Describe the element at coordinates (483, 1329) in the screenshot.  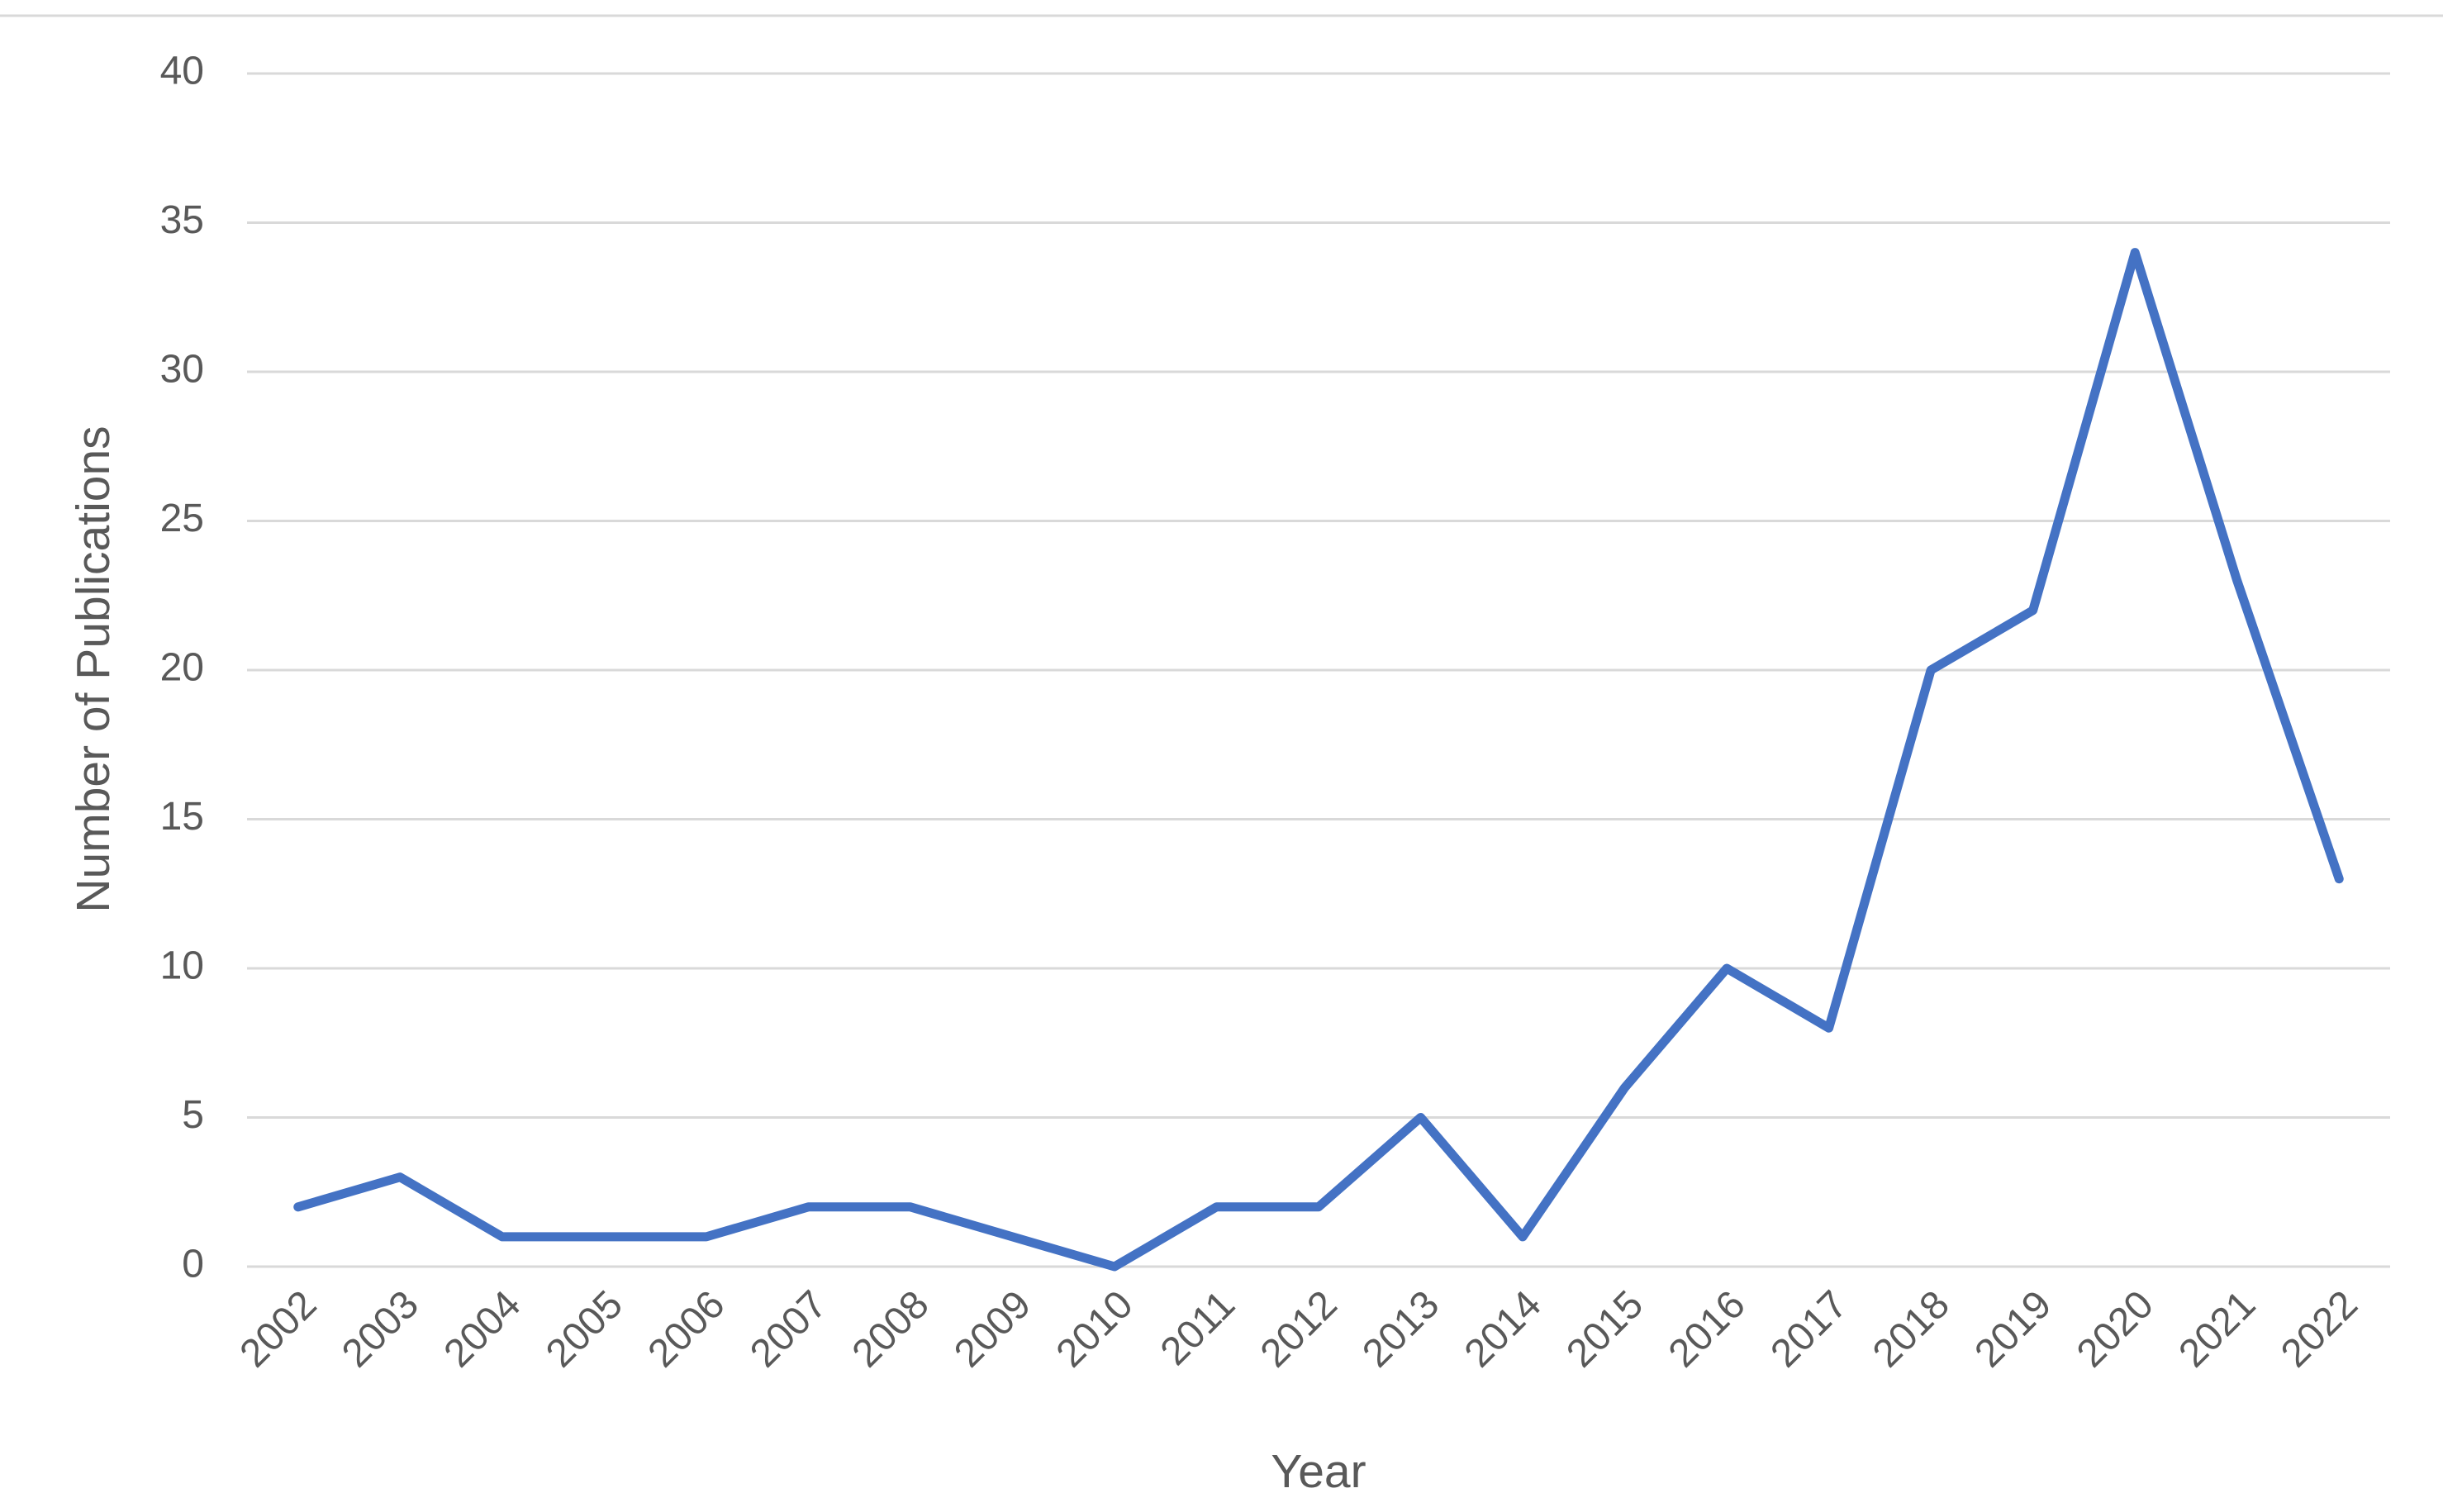
I see `x-tick-label: 2004` at that location.